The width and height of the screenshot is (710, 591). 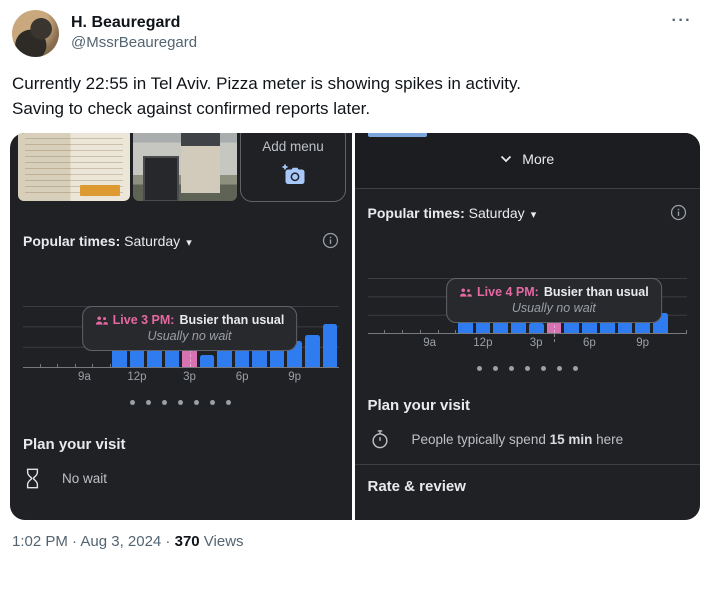 What do you see at coordinates (221, 541) in the screenshot?
I see `views-label: Views` at bounding box center [221, 541].